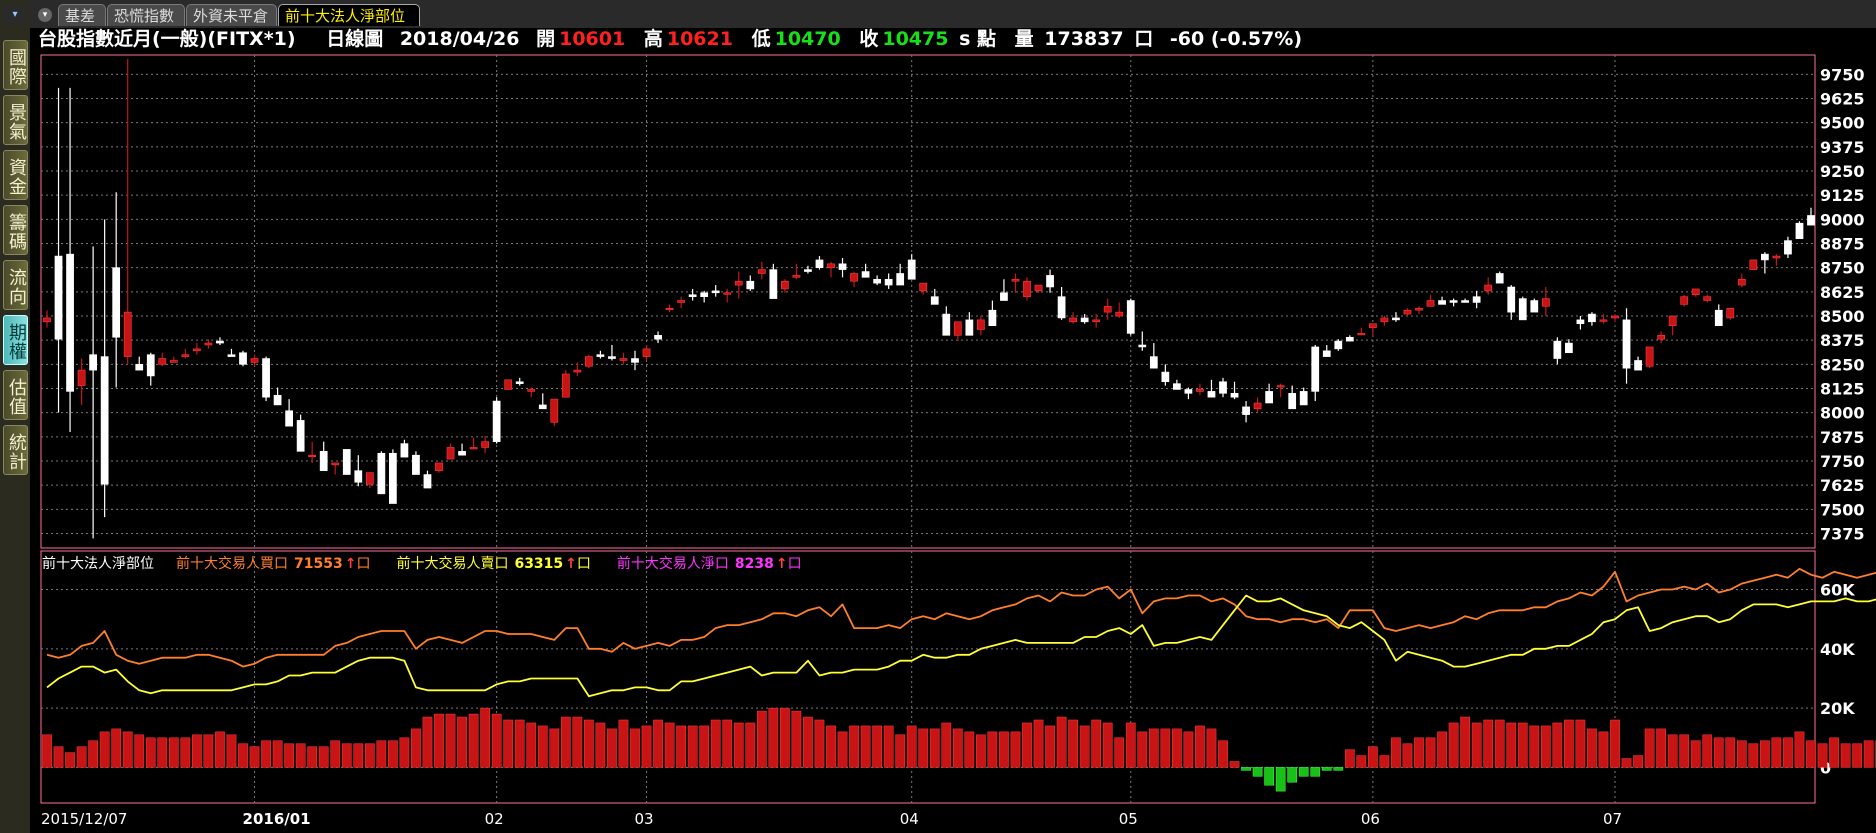 Image resolution: width=1876 pixels, height=833 pixels. What do you see at coordinates (1842, 413) in the screenshot?
I see `price-tick-label: 8000` at bounding box center [1842, 413].